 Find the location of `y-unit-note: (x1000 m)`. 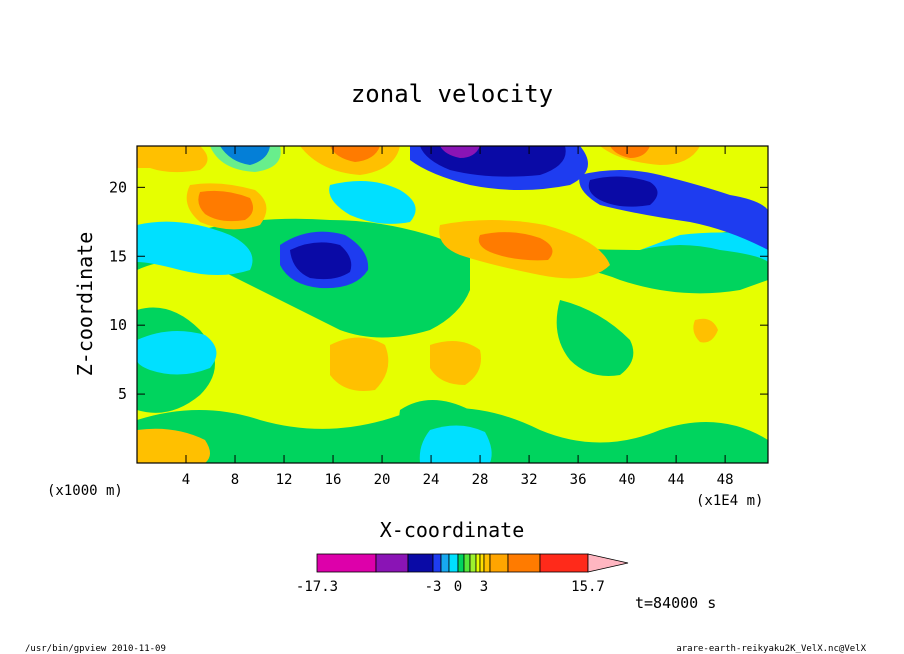

y-unit-note: (x1000 m) is located at coordinates (85, 491).